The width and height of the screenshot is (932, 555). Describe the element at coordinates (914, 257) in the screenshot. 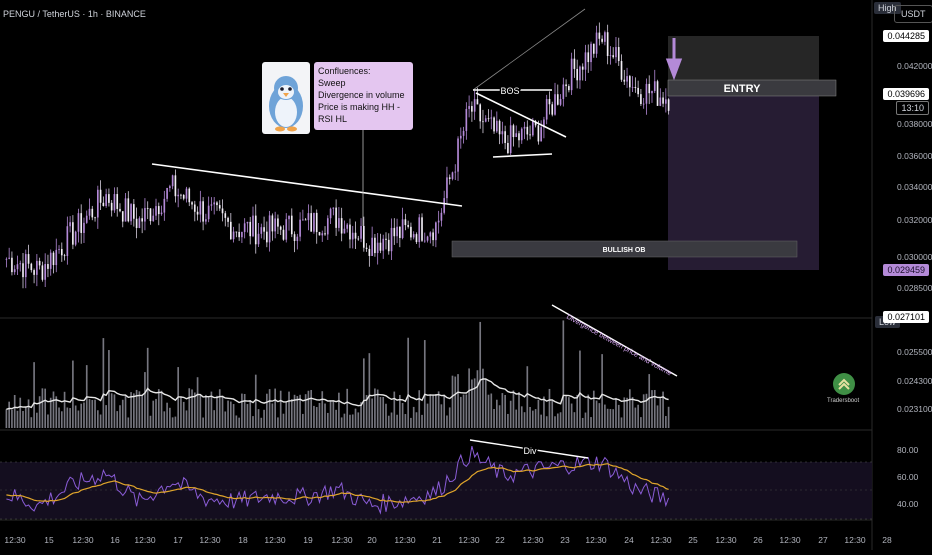

I see `price-tick: 0.030000` at that location.